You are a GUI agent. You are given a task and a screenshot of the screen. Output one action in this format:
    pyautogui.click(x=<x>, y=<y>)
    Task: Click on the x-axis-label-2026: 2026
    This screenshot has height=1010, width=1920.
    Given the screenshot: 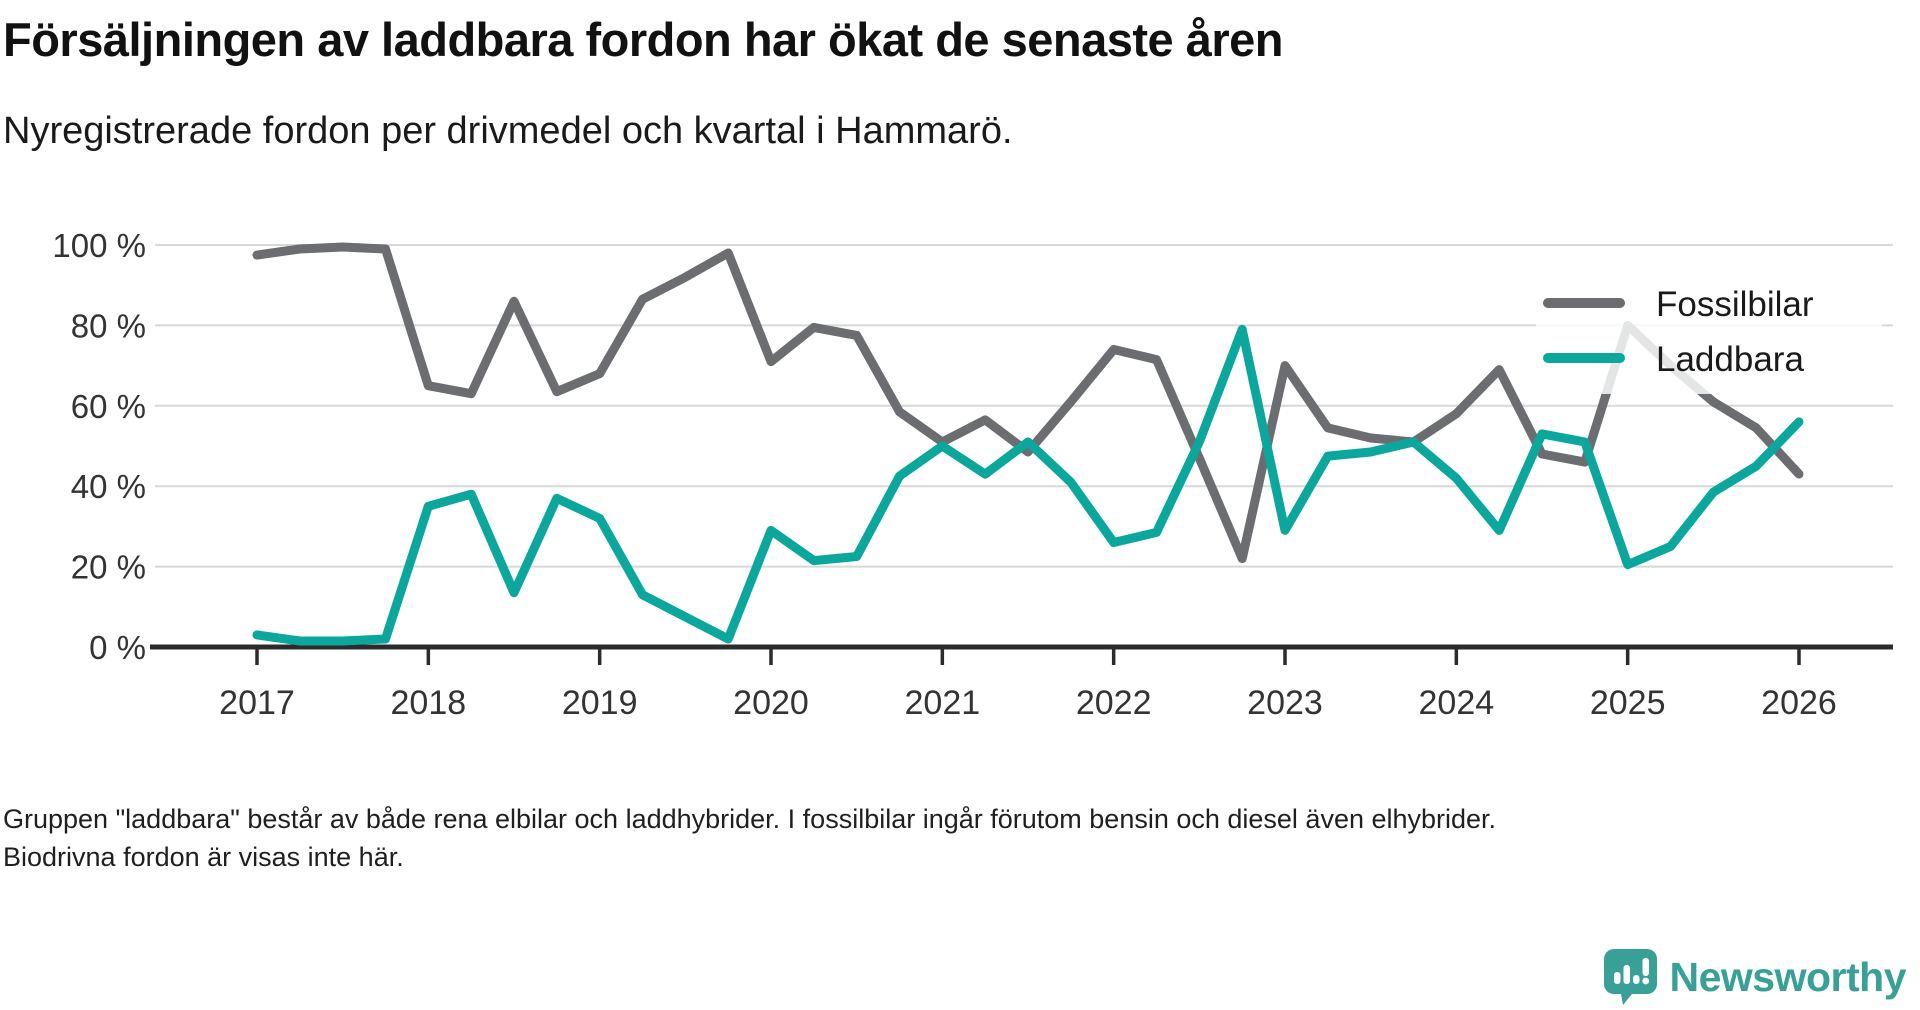 What is the action you would take?
    pyautogui.click(x=1799, y=703)
    